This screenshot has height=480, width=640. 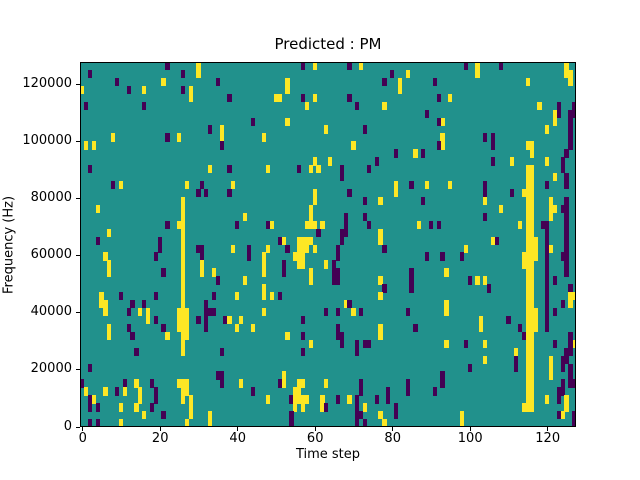 I want to click on y-tick-label: 60000, so click(x=51, y=255).